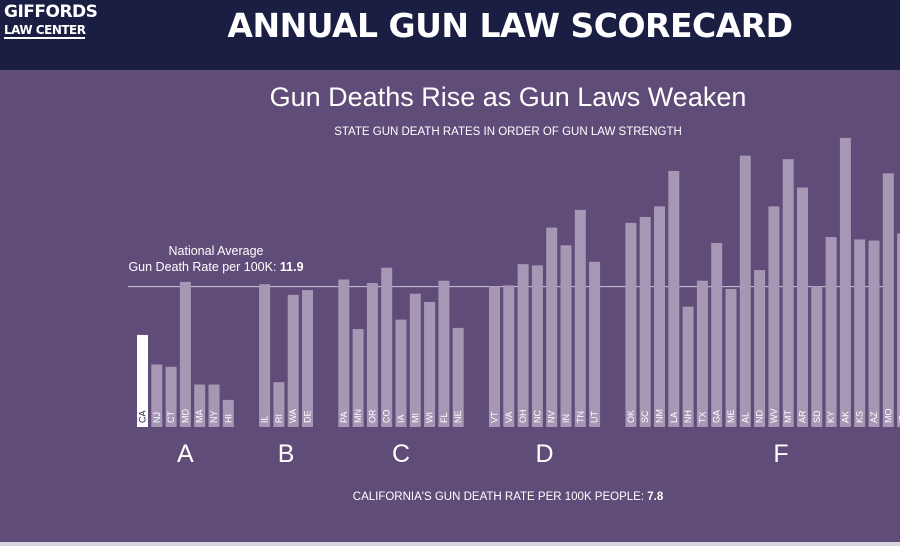  What do you see at coordinates (307, 358) in the screenshot?
I see `bar-de` at bounding box center [307, 358].